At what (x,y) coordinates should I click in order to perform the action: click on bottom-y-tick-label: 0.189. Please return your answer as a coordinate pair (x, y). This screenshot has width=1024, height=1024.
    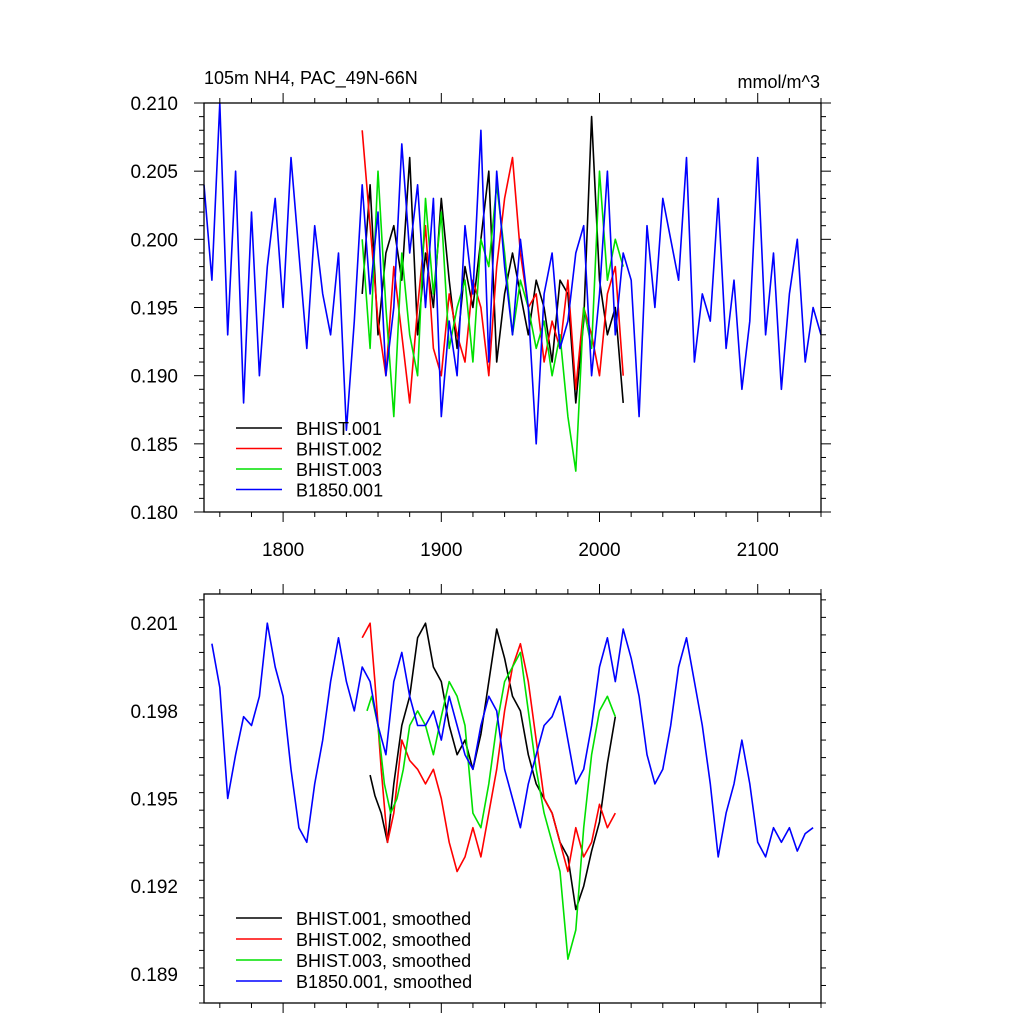
    Looking at the image, I should click on (154, 975).